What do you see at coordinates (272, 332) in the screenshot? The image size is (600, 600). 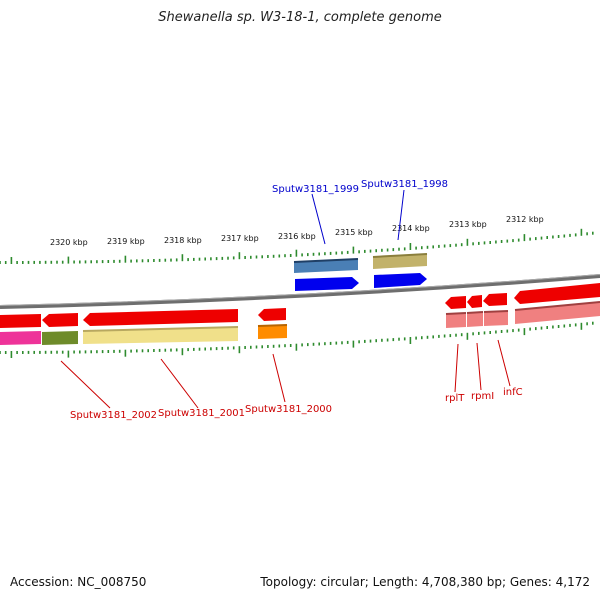 I see `cog-bar-sputw3181-2000` at bounding box center [272, 332].